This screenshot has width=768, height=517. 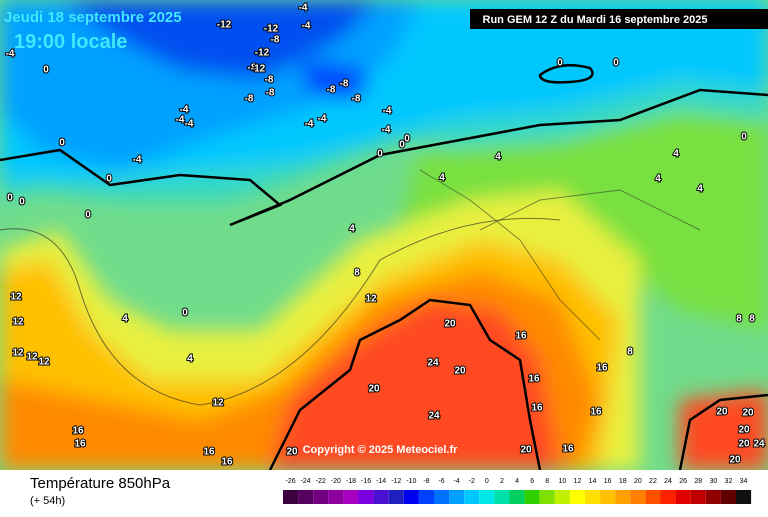 I want to click on colorbar-label: 12, so click(x=578, y=481).